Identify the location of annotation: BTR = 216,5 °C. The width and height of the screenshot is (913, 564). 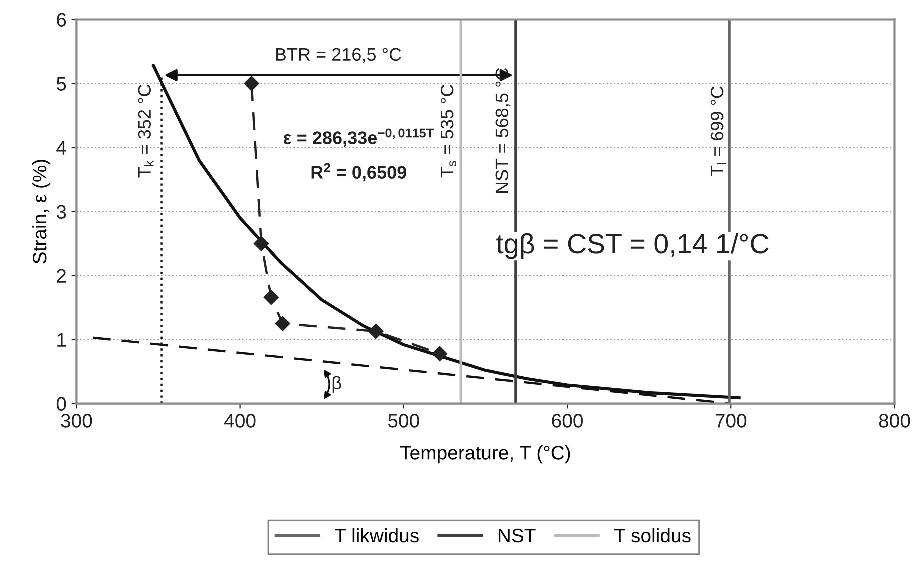
(339, 56).